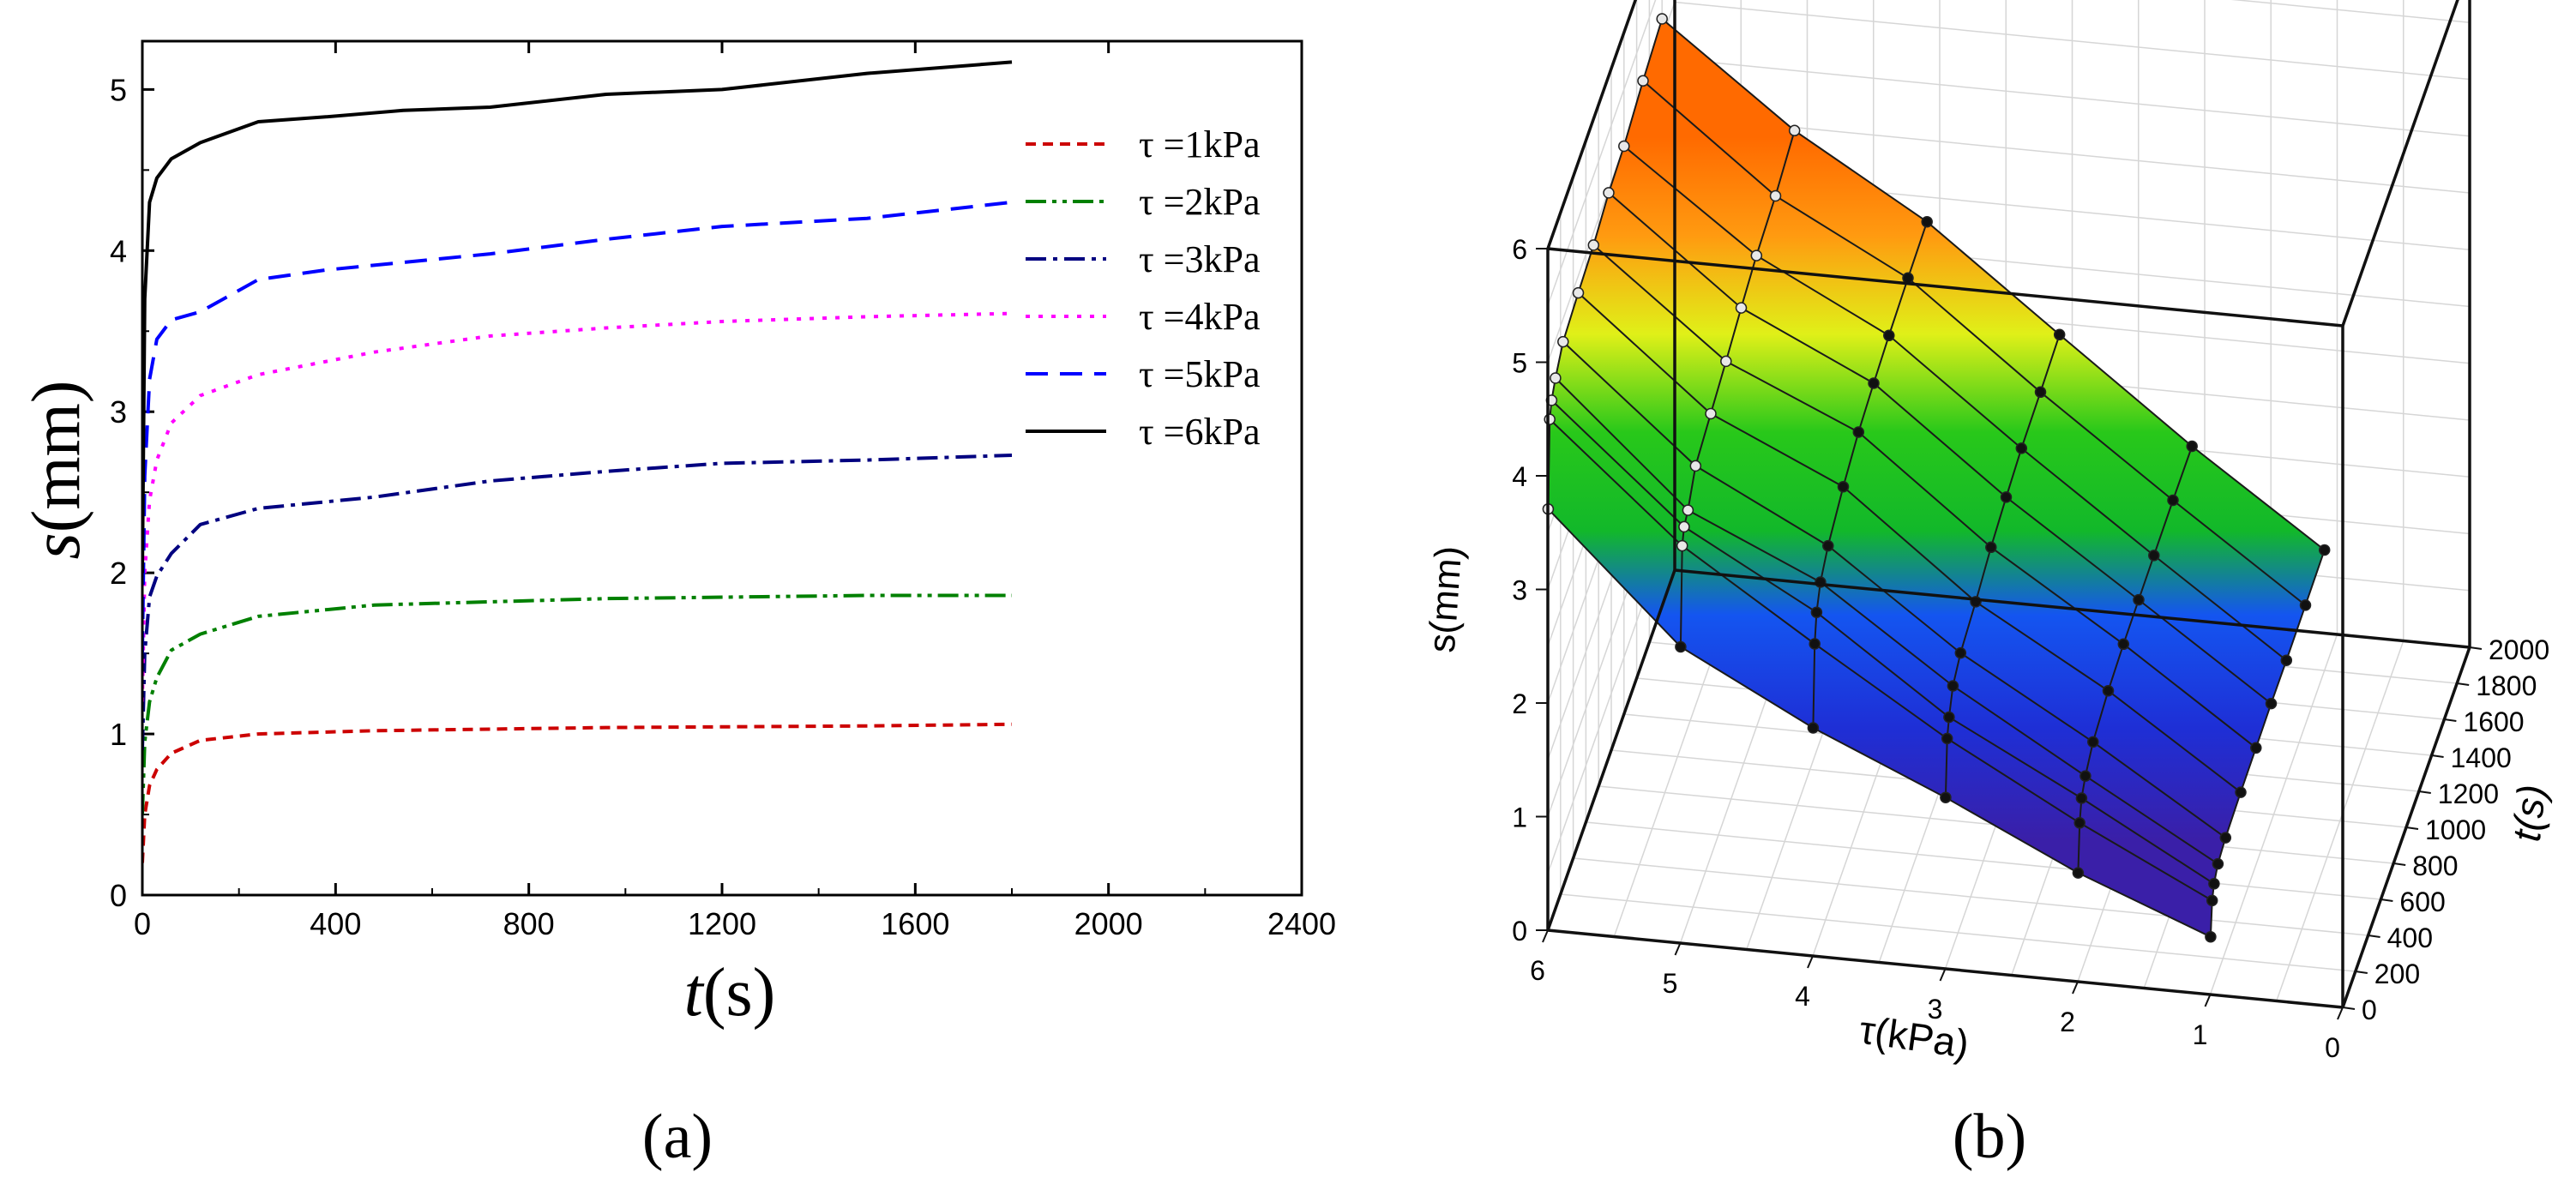 This screenshot has height=1190, width=2576. I want to click on t-tick-label: 400, so click(2410, 938).